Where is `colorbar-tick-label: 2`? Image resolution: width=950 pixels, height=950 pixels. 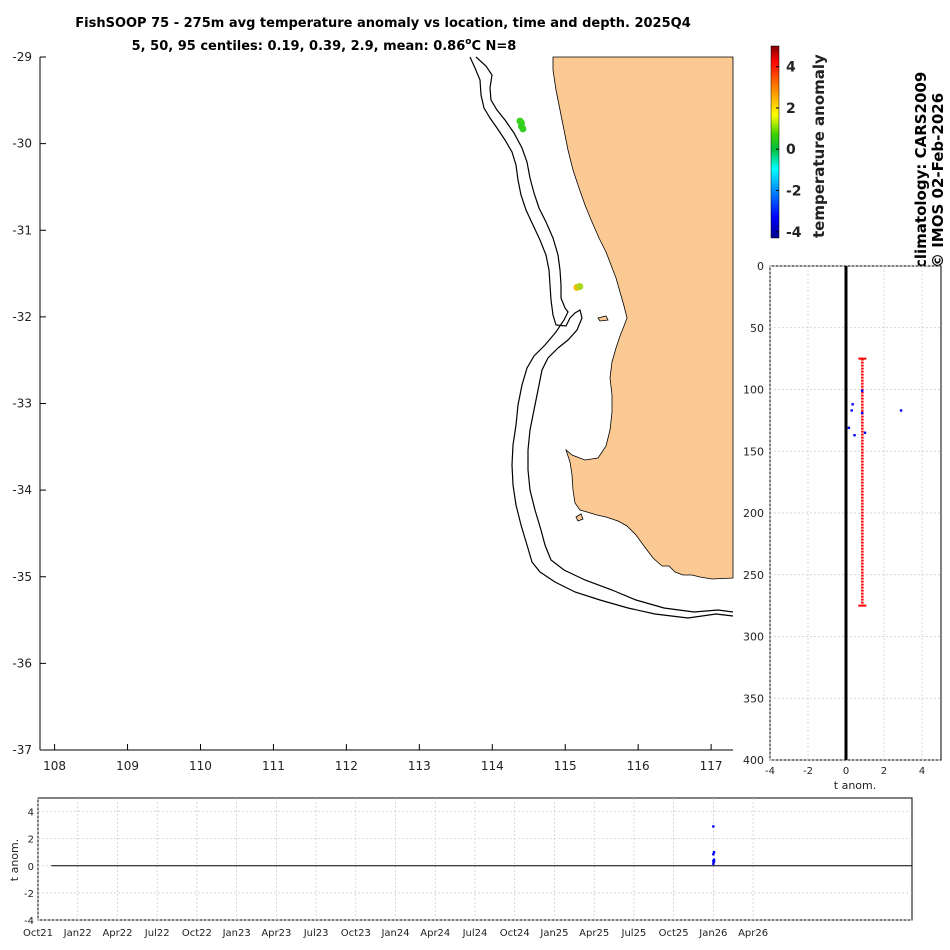 colorbar-tick-label: 2 is located at coordinates (791, 109).